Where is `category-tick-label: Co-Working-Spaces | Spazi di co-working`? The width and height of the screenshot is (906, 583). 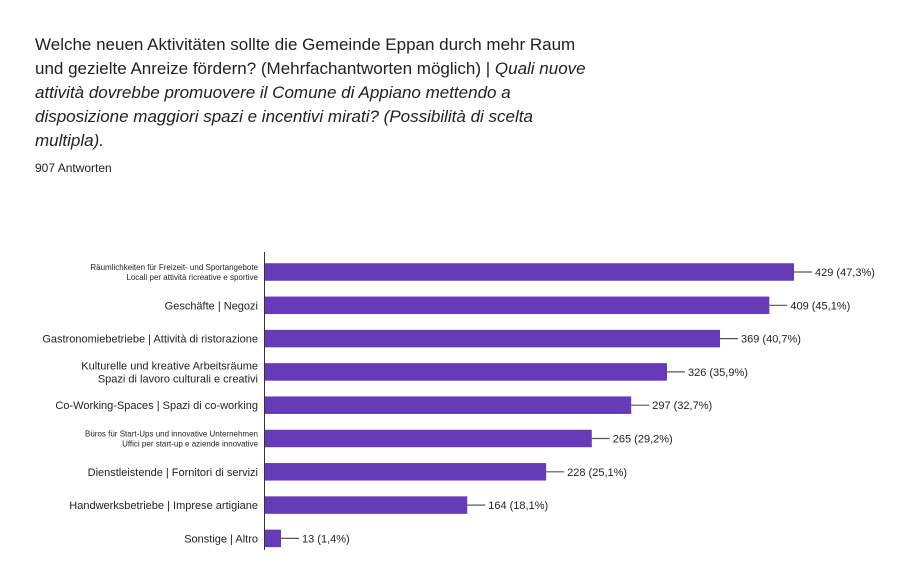
category-tick-label: Co-Working-Spaces | Spazi di co-working is located at coordinates (156, 406).